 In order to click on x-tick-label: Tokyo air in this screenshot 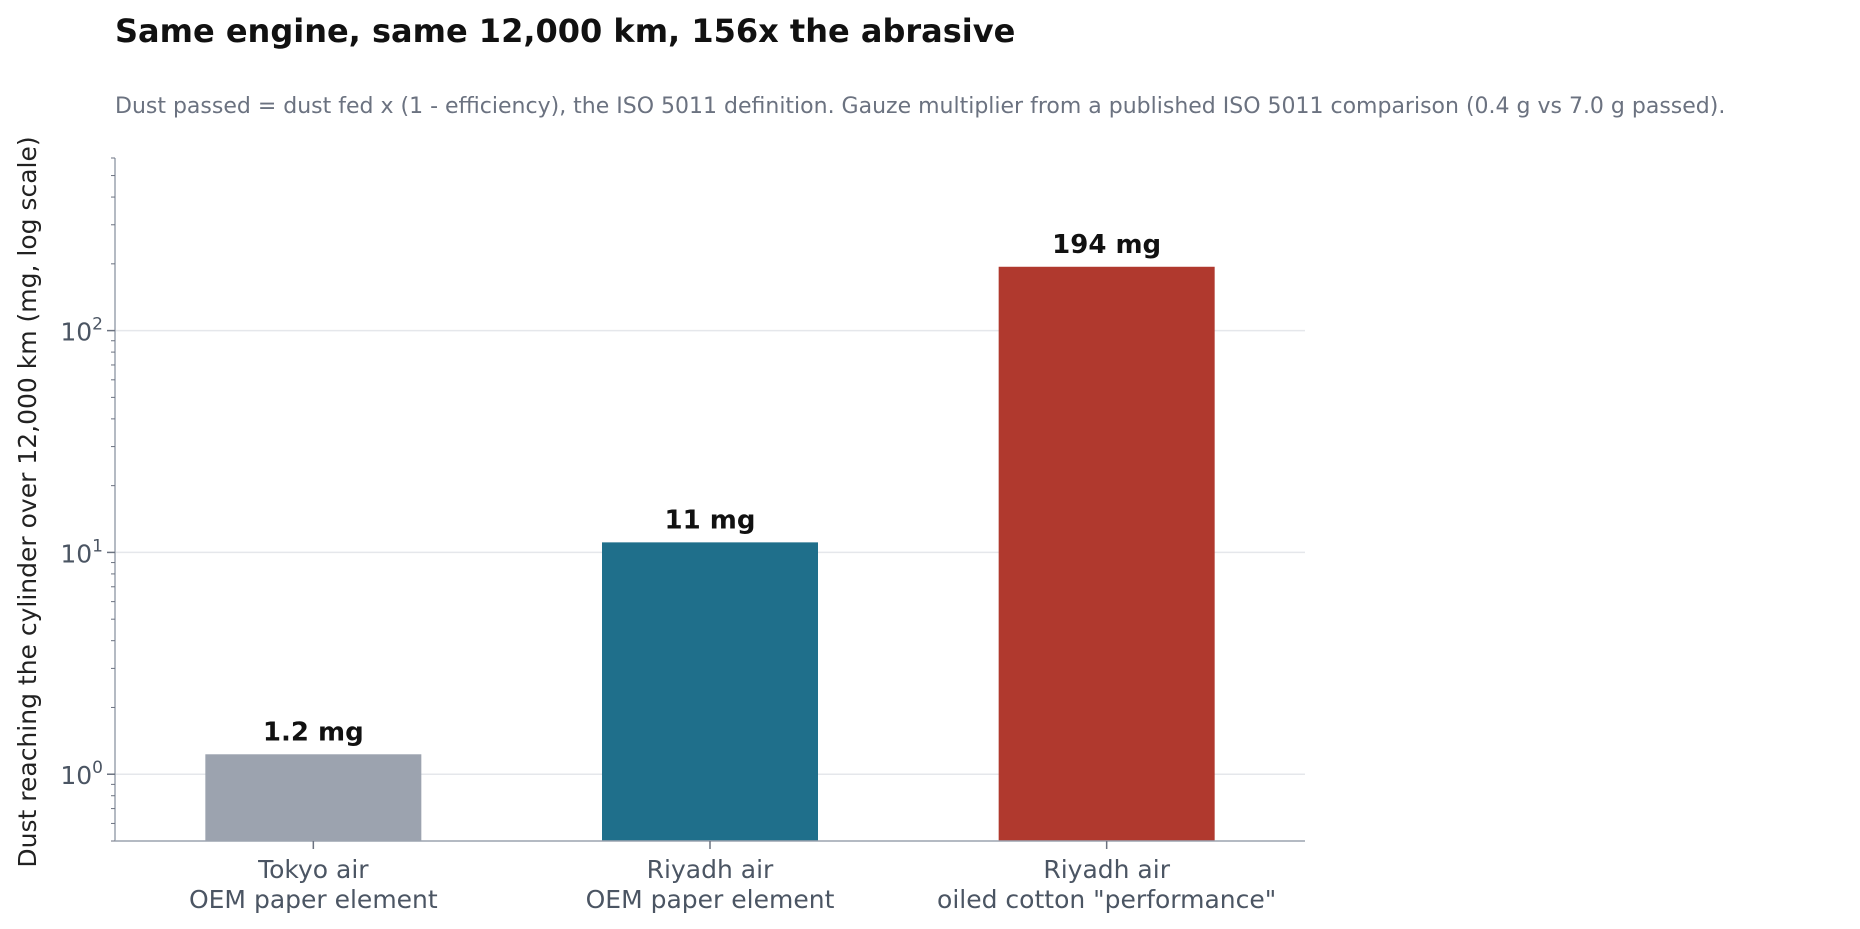, I will do `click(313, 869)`.